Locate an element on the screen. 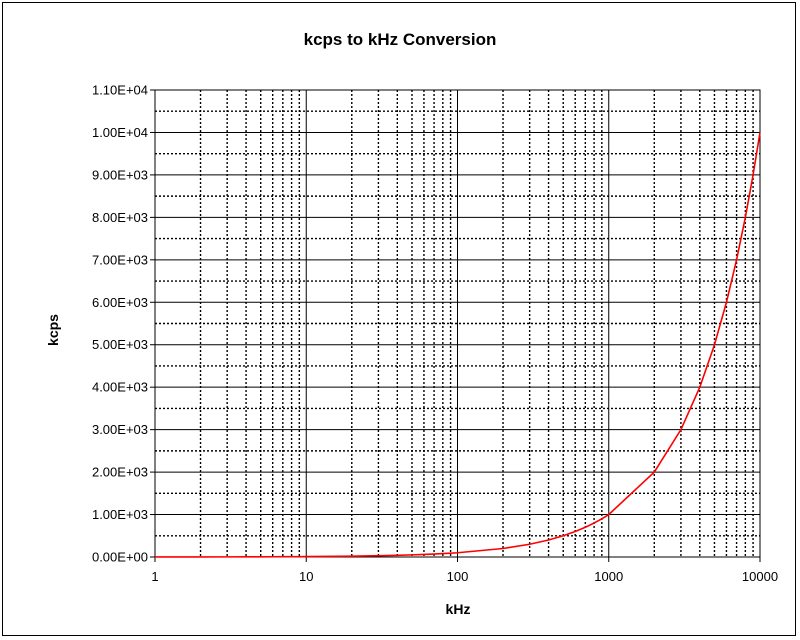  y-tick-label: 0.00E+00 is located at coordinates (120, 557).